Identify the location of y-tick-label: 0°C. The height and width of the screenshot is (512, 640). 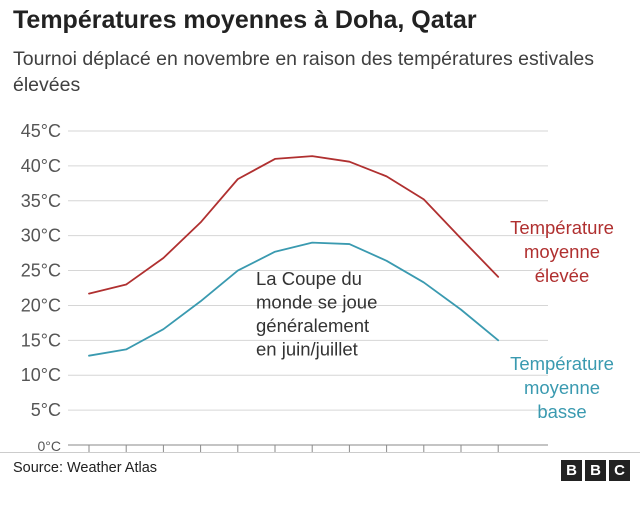
(50, 445).